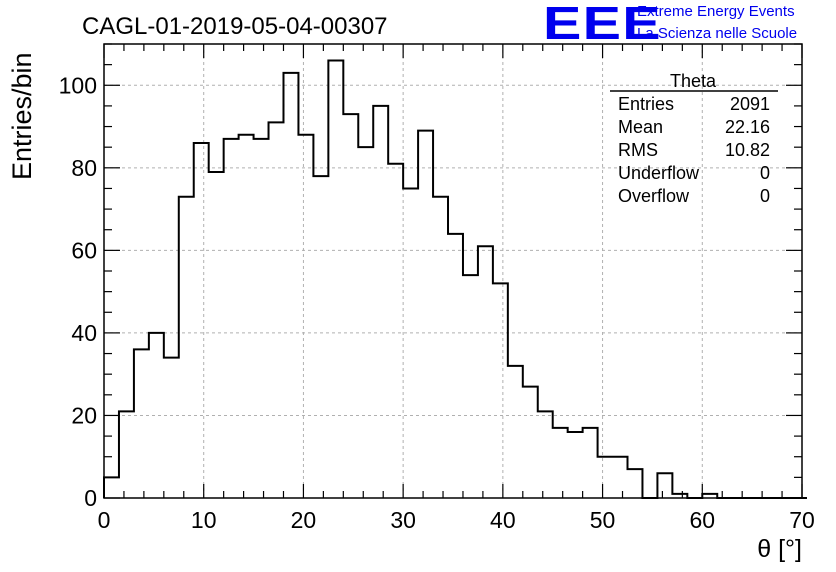 Image resolution: width=836 pixels, height=572 pixels. What do you see at coordinates (603, 520) in the screenshot?
I see `x-tick-label: 50` at bounding box center [603, 520].